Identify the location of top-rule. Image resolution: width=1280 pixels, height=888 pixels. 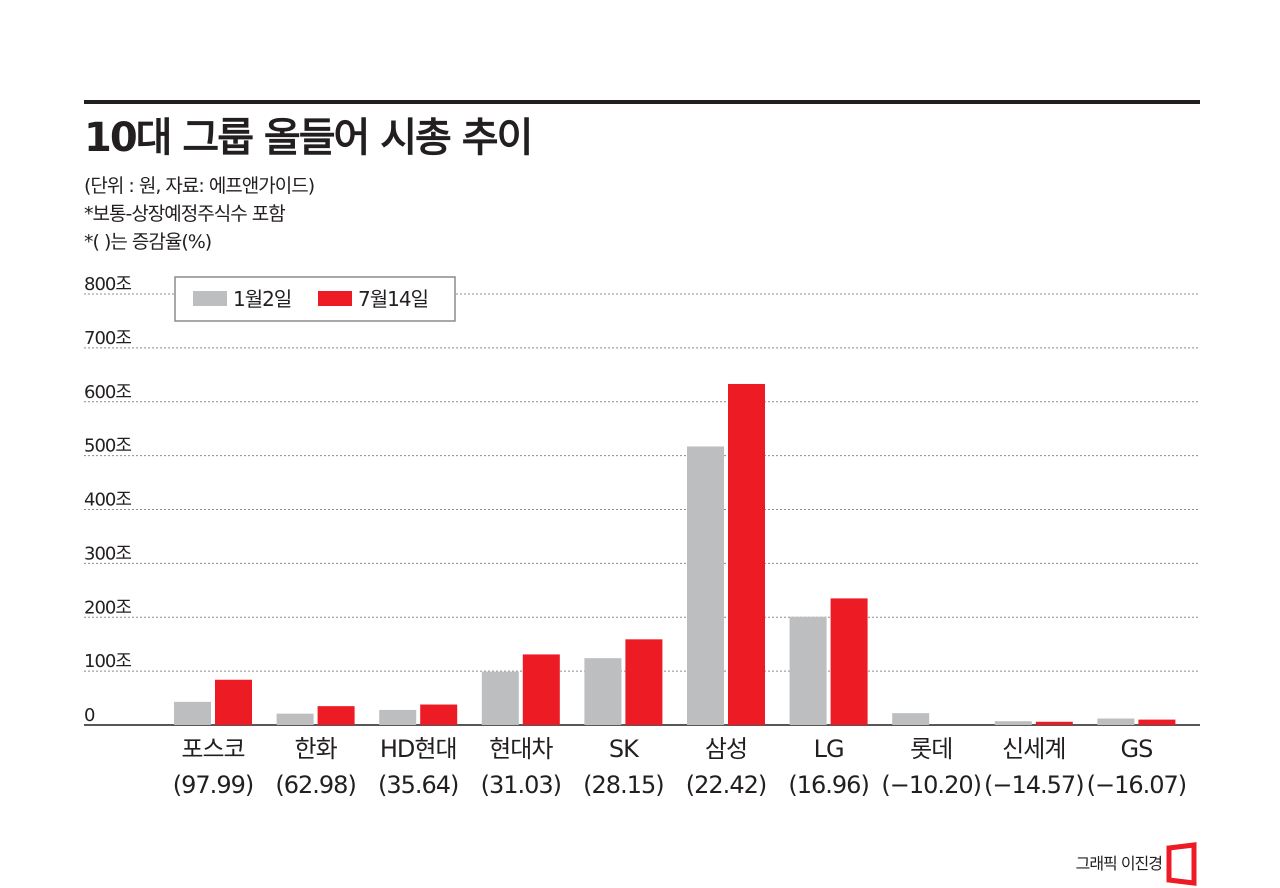
(642, 102).